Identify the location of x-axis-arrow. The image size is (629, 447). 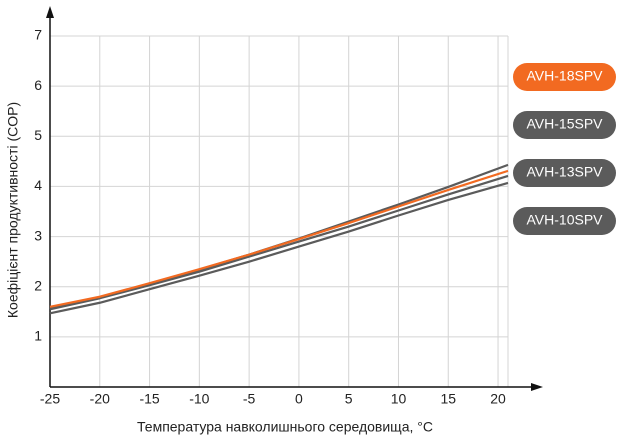
(537, 387).